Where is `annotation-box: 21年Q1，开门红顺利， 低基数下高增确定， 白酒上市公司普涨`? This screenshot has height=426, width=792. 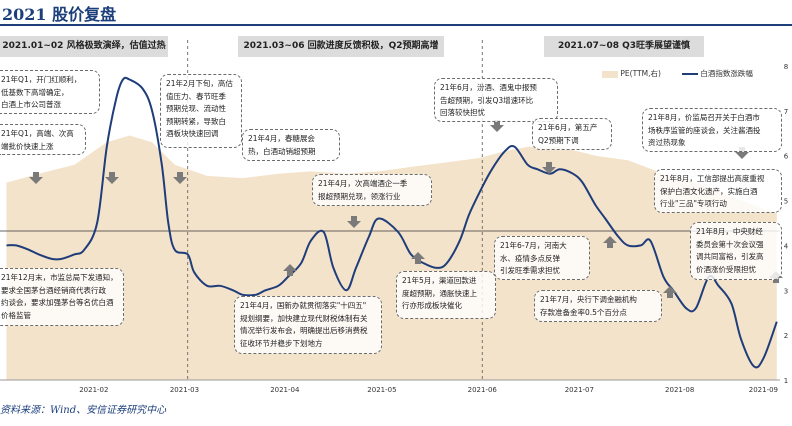
annotation-box: 21年Q1，开门红顺利， 低基数下高增确定， 白酒上市公司普涨 is located at coordinates (50, 92).